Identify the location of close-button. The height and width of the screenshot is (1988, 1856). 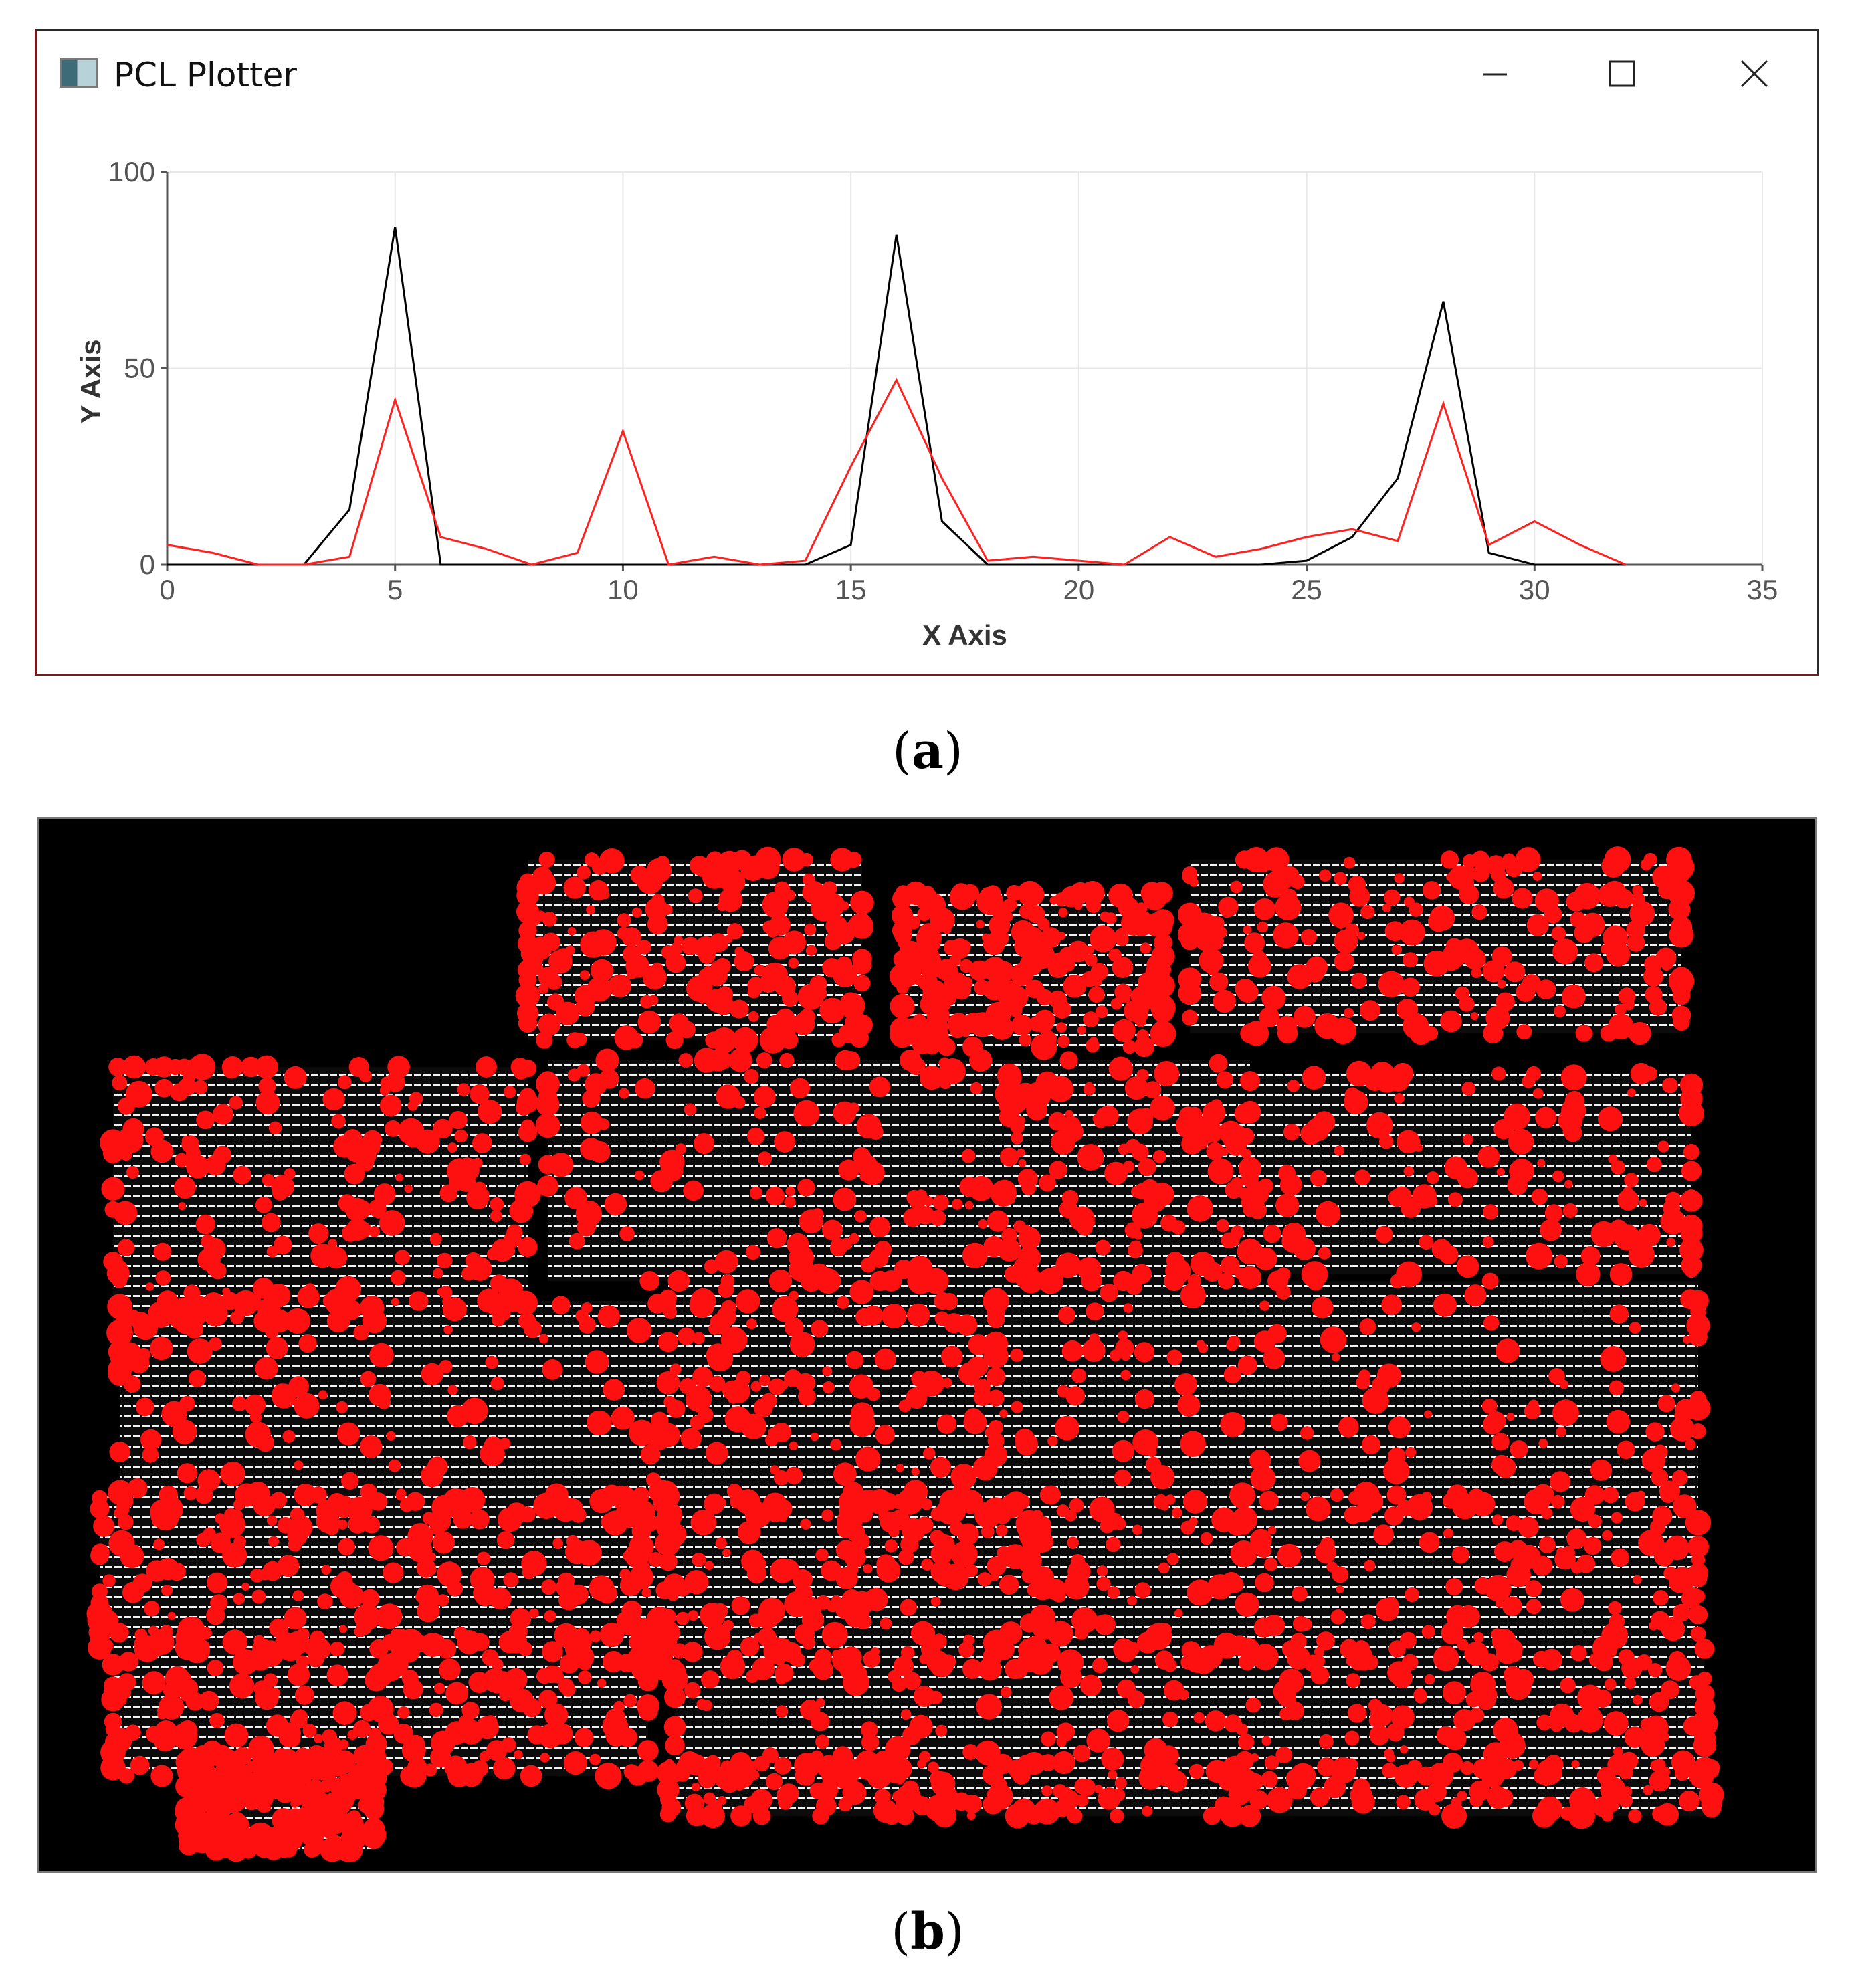
(1754, 74).